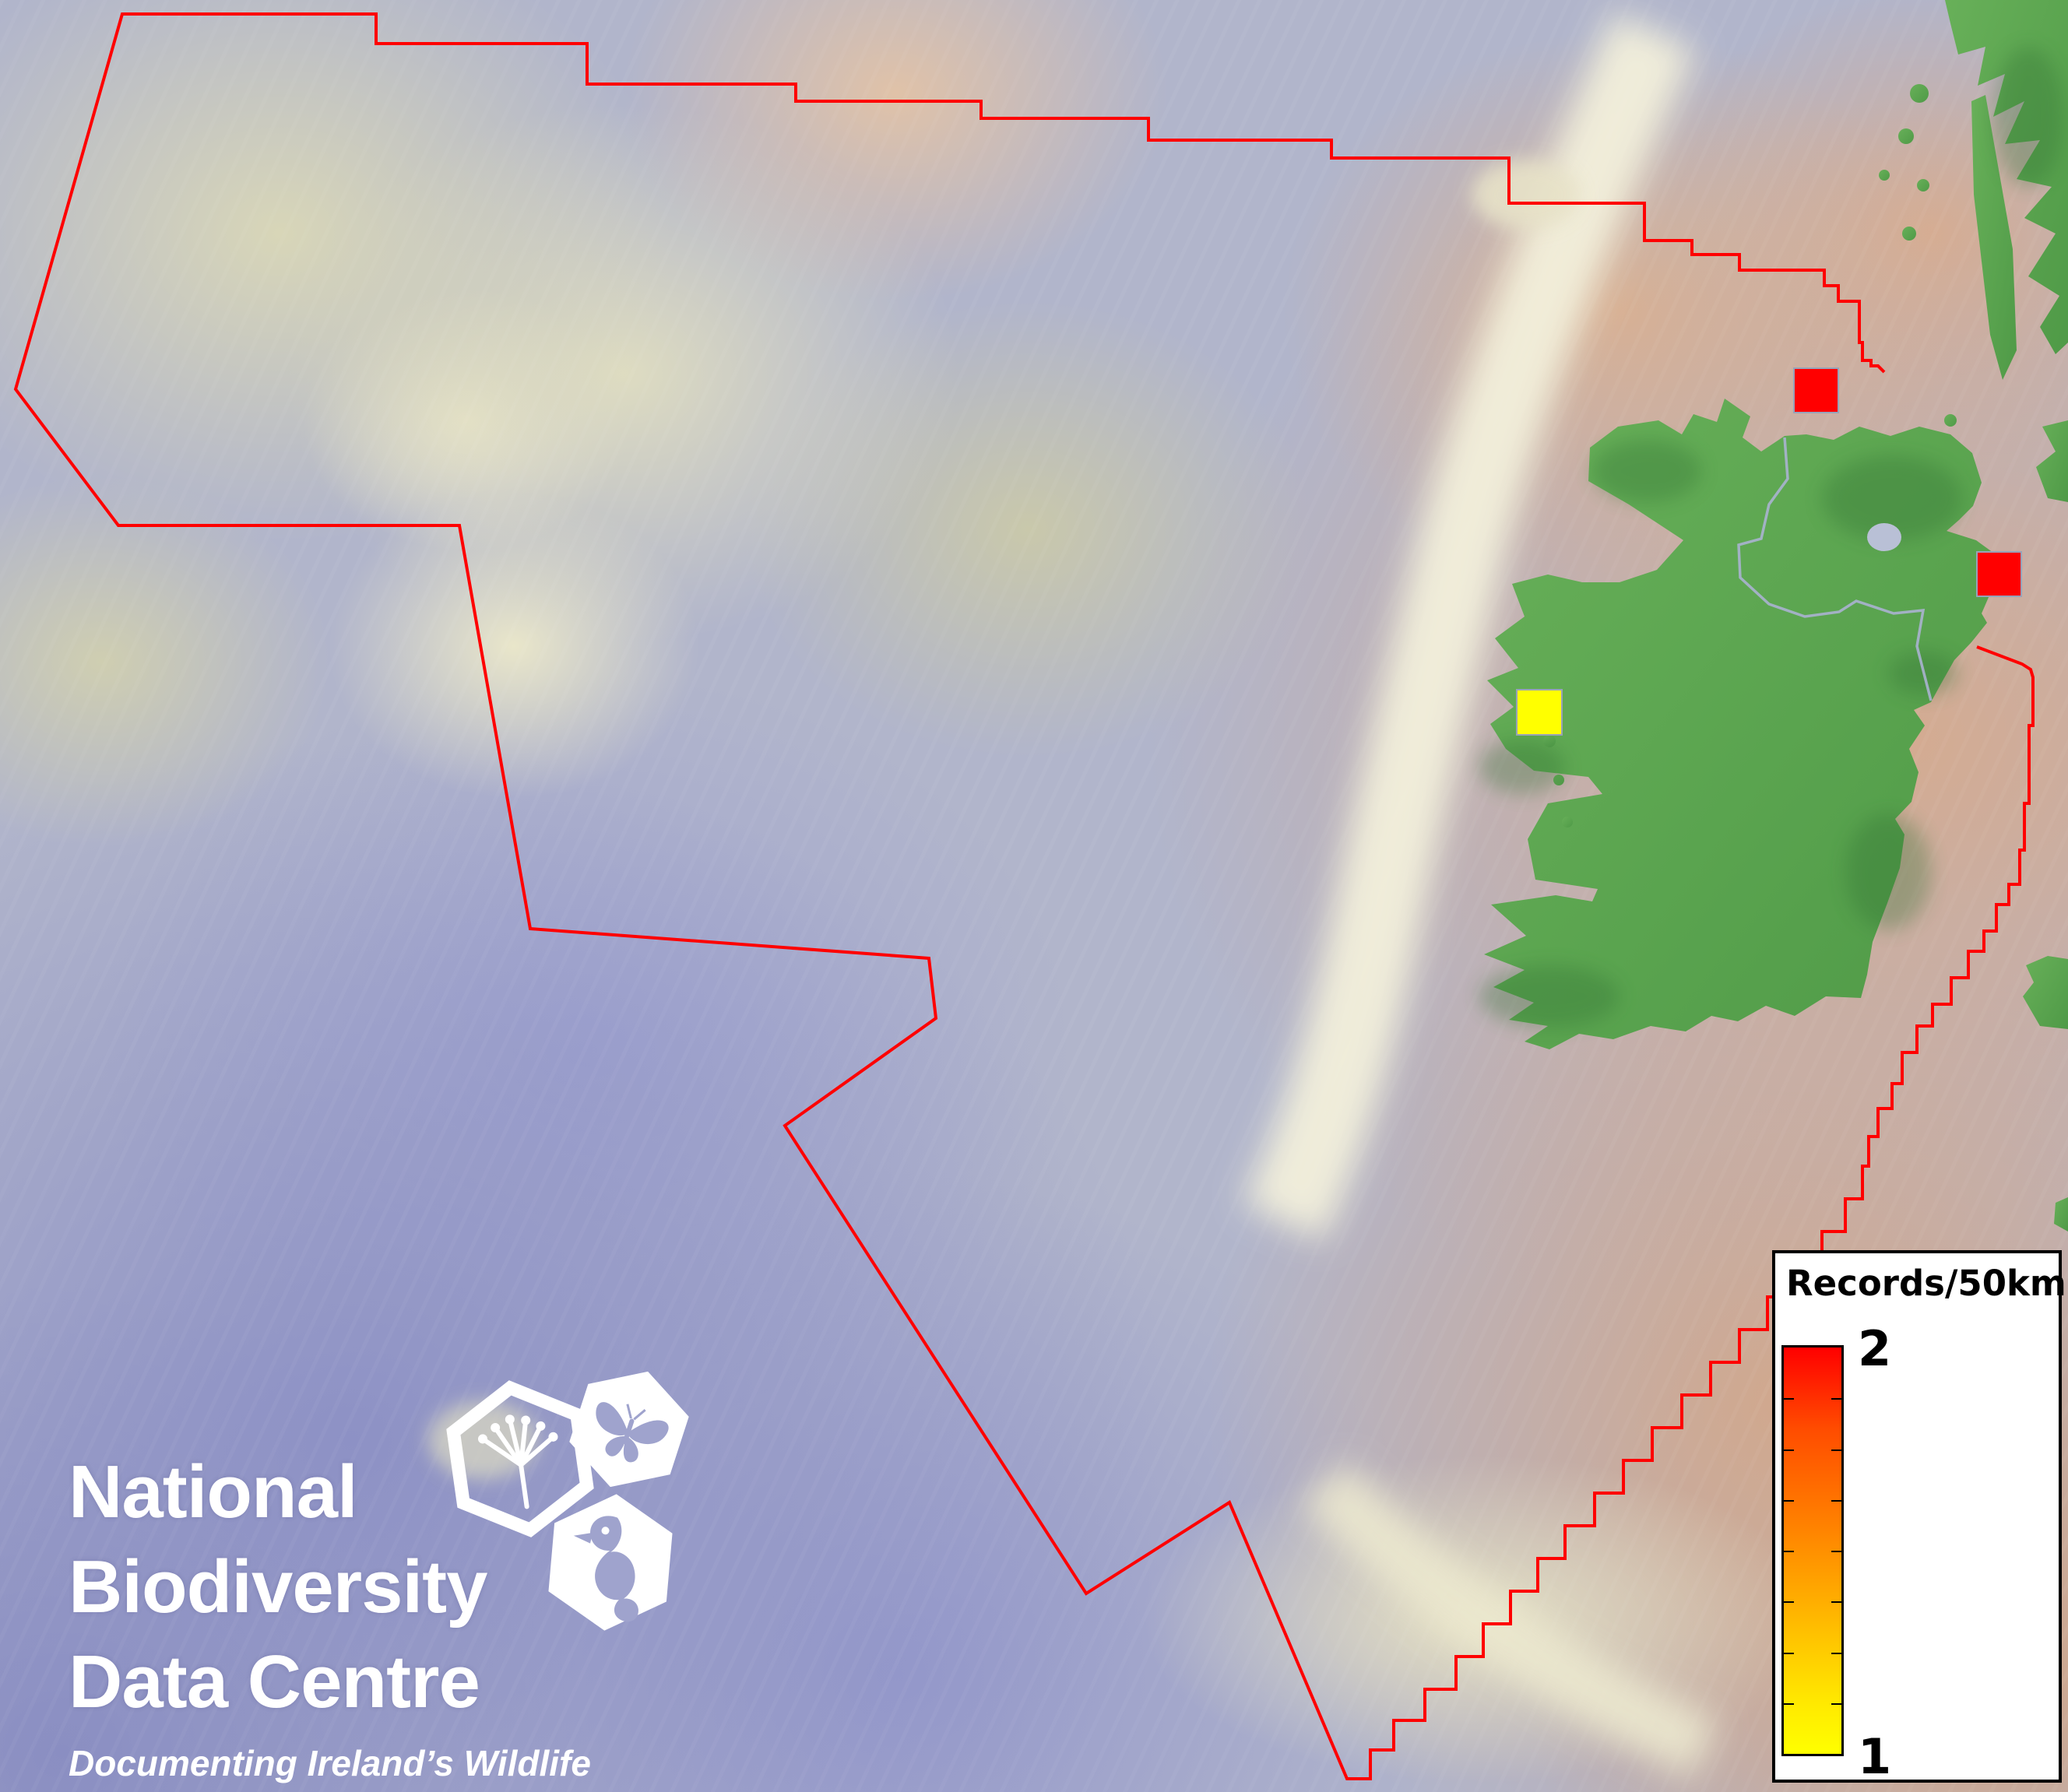 The image size is (2068, 1792). What do you see at coordinates (330, 1763) in the screenshot?
I see `logo-tagline: Documenting Ireland’s Wildlife` at bounding box center [330, 1763].